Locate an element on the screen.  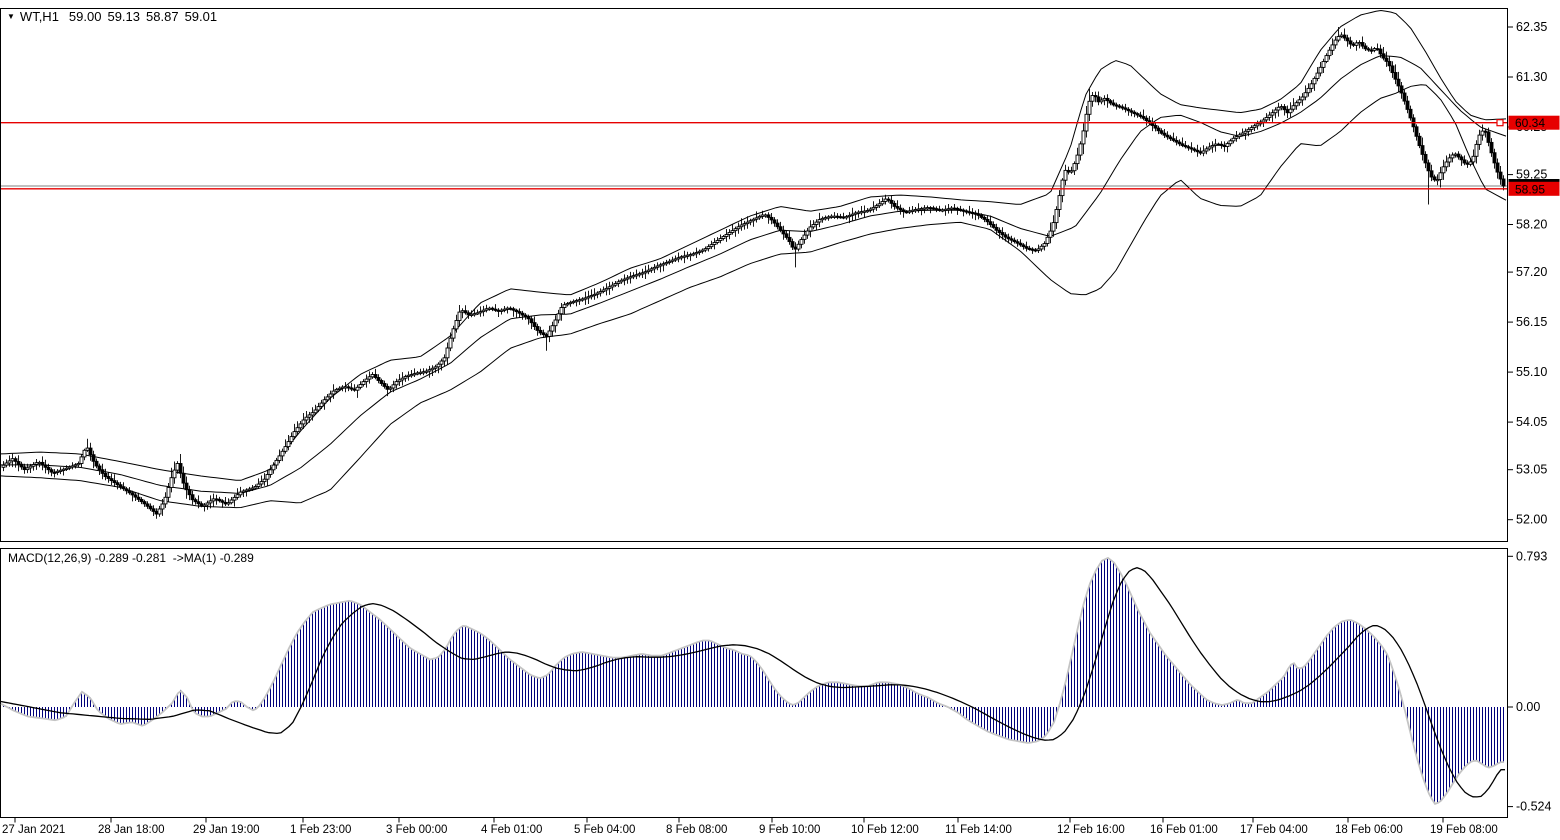
time-tick-label: 27 Jan 2021 is located at coordinates (33, 830).